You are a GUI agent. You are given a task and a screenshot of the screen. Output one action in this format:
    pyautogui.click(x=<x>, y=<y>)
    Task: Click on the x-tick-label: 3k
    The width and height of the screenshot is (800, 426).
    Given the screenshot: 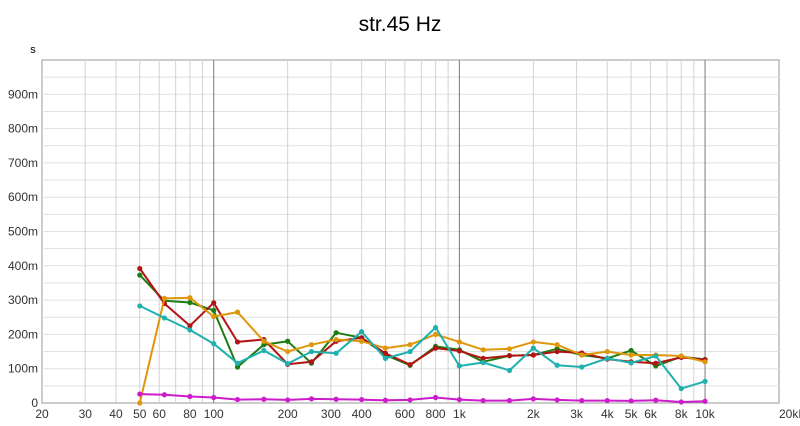 What is the action you would take?
    pyautogui.click(x=577, y=414)
    